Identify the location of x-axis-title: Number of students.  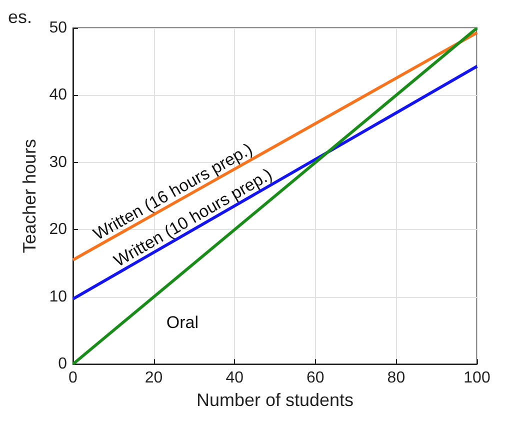
(275, 400).